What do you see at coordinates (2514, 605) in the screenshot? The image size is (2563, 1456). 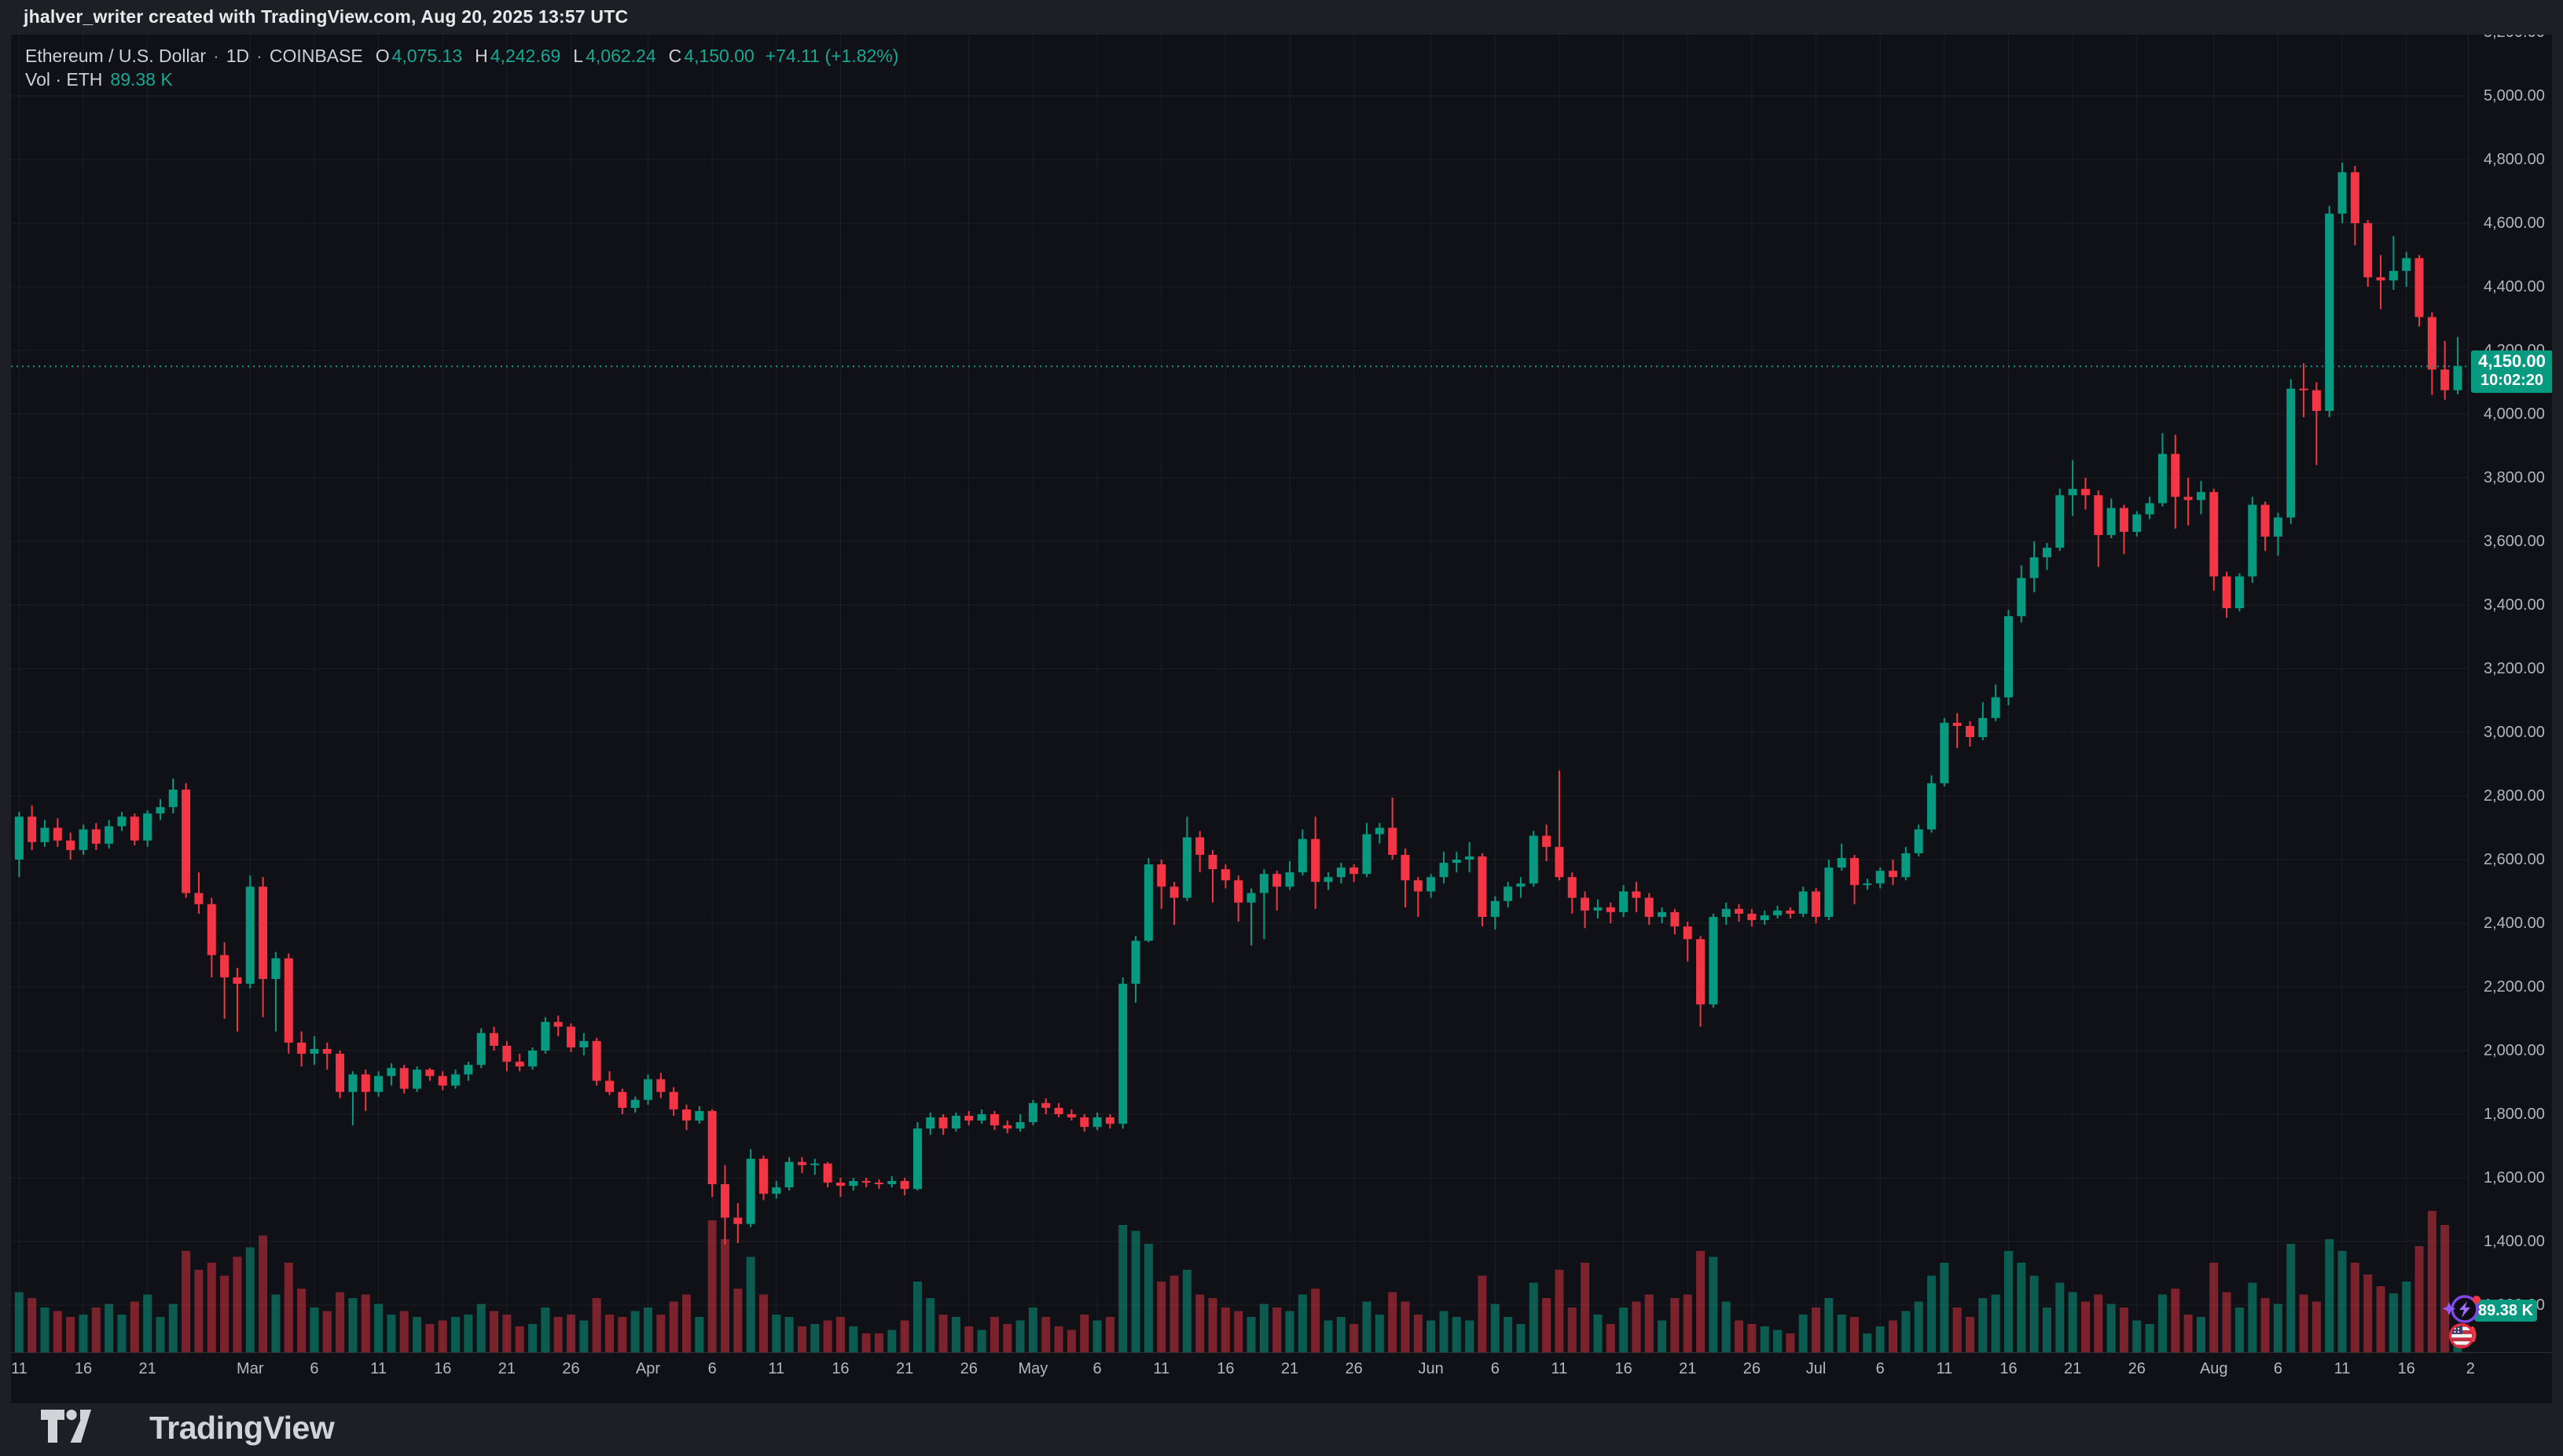 I see `price-tick-label: 3,400.00` at bounding box center [2514, 605].